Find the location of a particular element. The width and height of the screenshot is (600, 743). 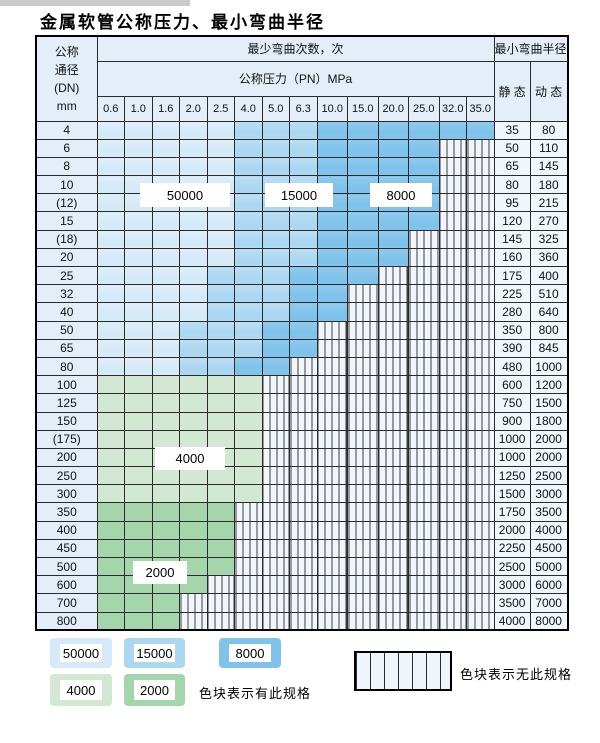

table-row: 125 750 1500 is located at coordinates (302, 403).